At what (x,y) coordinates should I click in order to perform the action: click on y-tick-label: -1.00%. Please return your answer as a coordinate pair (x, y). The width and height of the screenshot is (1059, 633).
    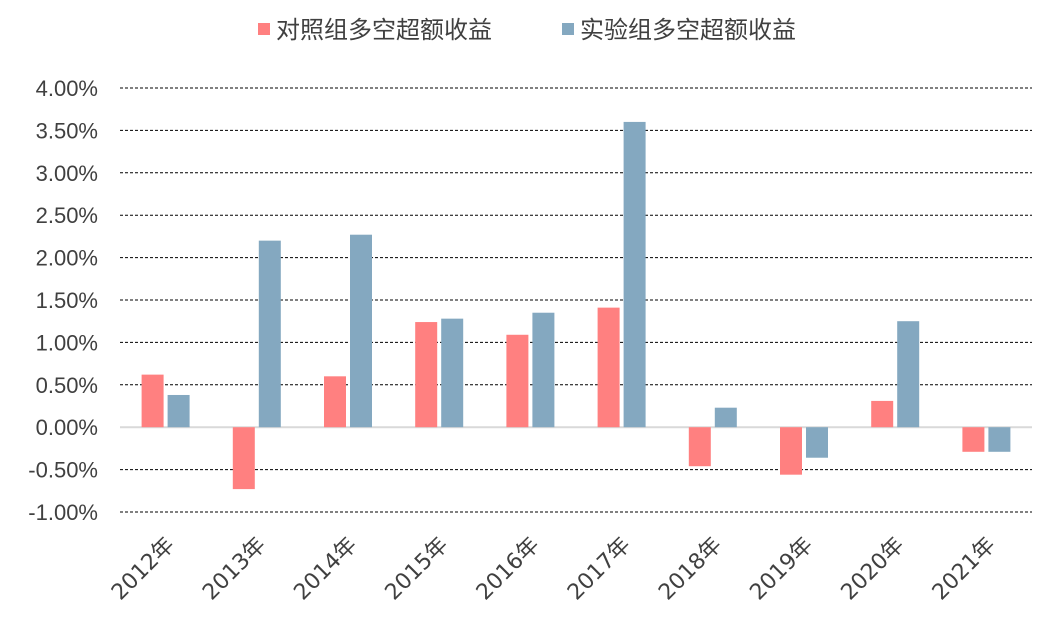
    Looking at the image, I should click on (63, 512).